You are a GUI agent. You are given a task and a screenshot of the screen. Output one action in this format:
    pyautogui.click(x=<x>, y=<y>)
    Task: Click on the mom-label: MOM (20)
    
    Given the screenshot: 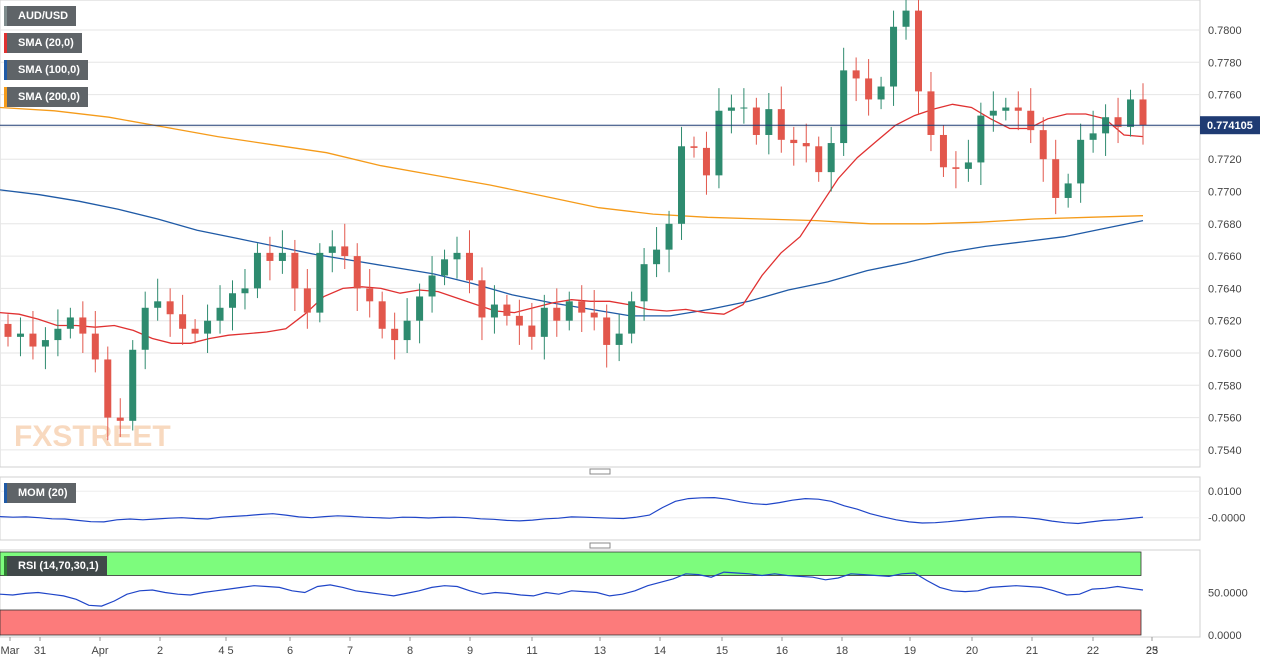 What is the action you would take?
    pyautogui.click(x=40, y=493)
    